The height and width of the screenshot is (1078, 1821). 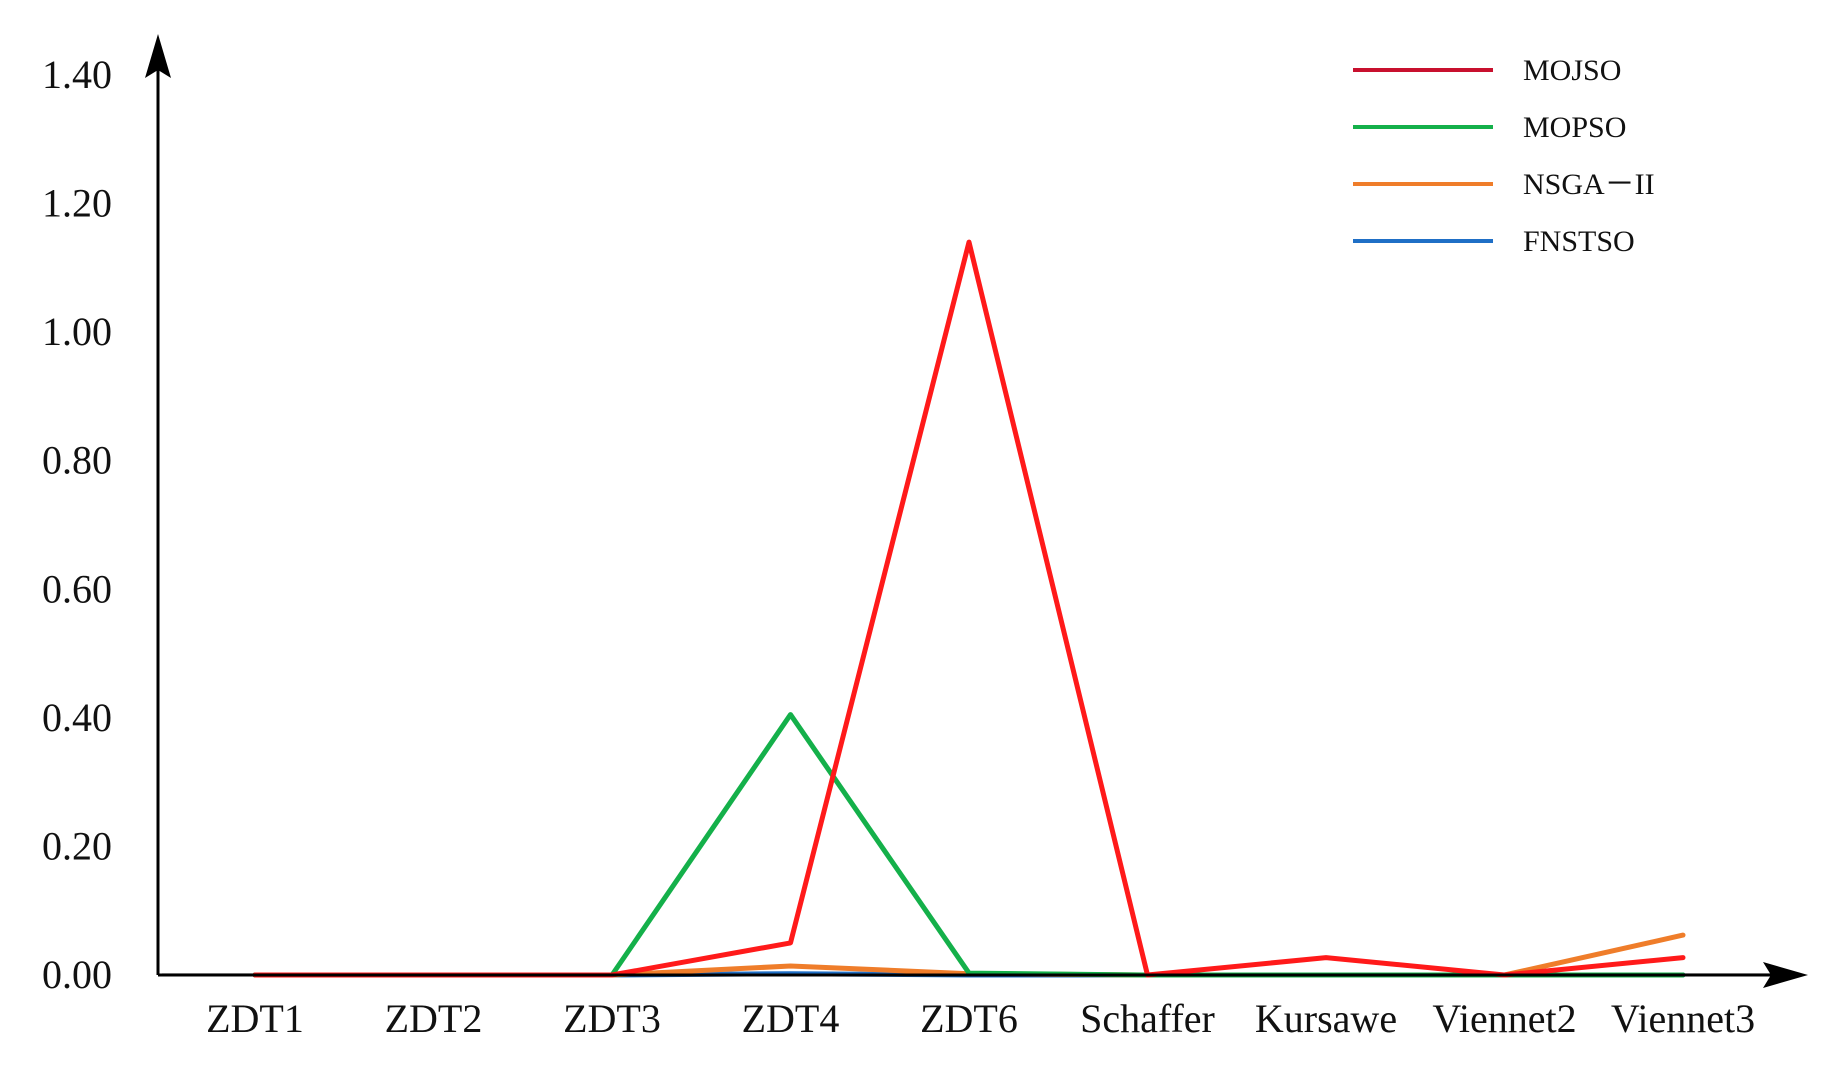 What do you see at coordinates (1589, 184) in the screenshot?
I see `legend-label: NSGA－II` at bounding box center [1589, 184].